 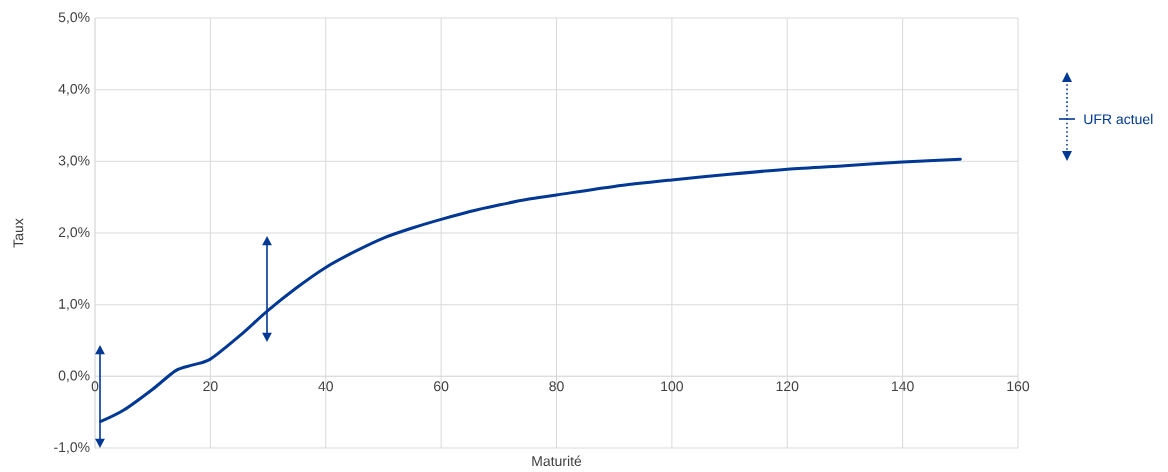 I want to click on x-tick-label: 80, so click(x=556, y=386).